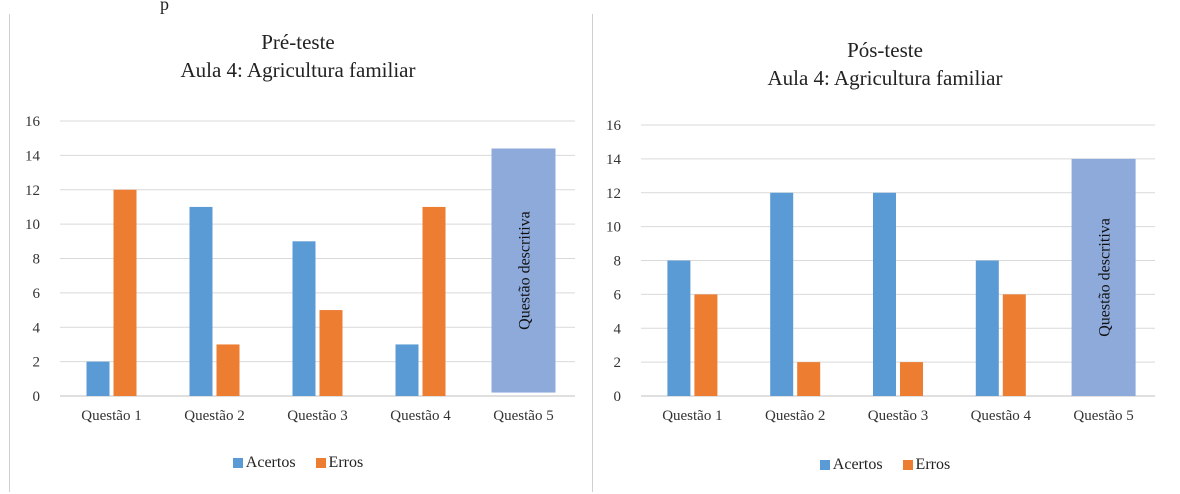 This screenshot has height=494, width=1180. I want to click on chart-title: Pré-teste, so click(298, 42).